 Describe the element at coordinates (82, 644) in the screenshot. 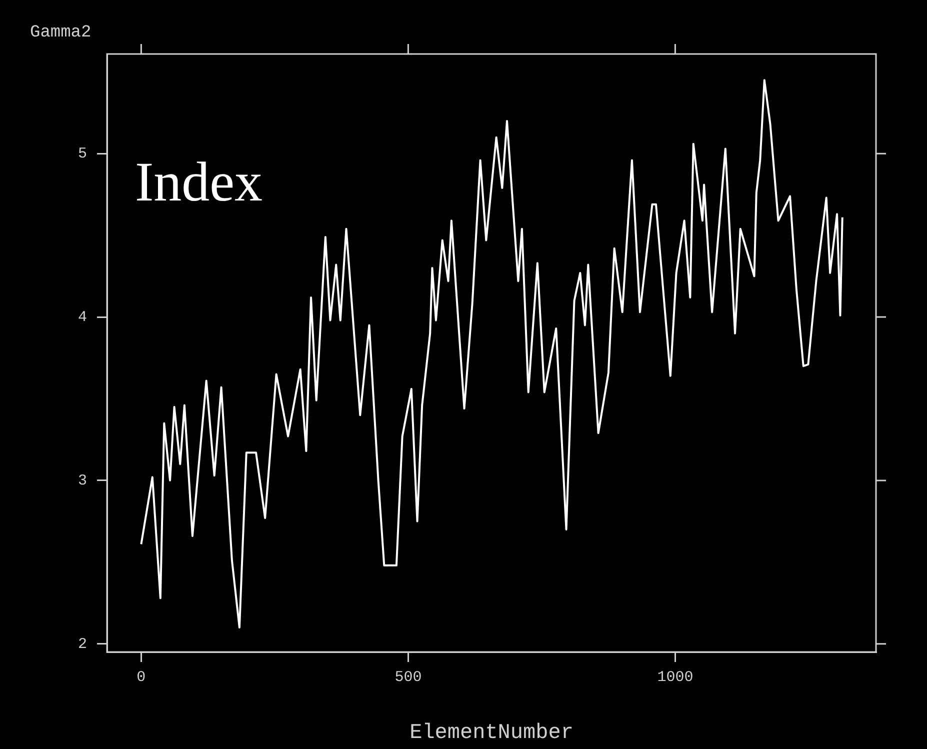

I see `y-tick-label: 2` at that location.